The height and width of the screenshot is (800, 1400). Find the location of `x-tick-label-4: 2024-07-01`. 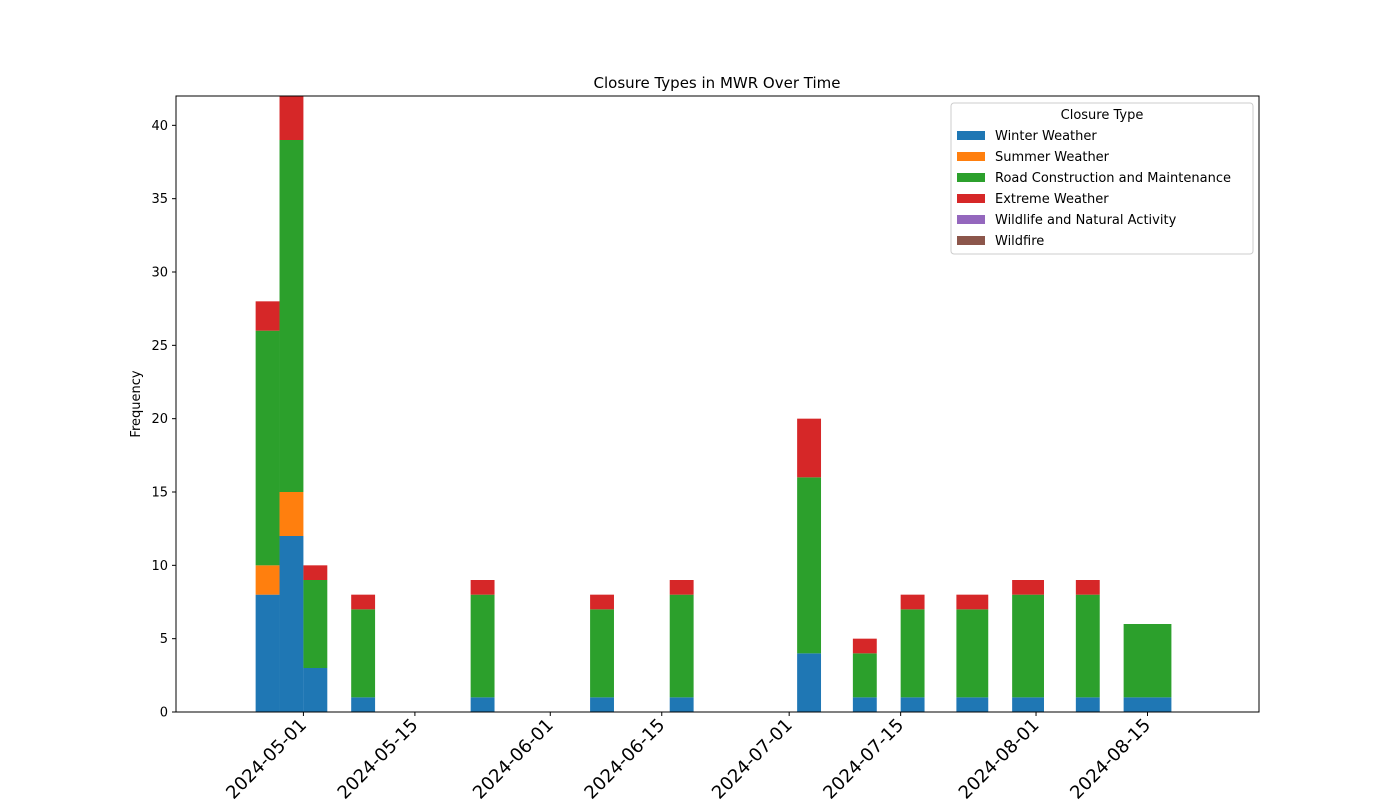

x-tick-label-4: 2024-07-01 is located at coordinates (752, 757).